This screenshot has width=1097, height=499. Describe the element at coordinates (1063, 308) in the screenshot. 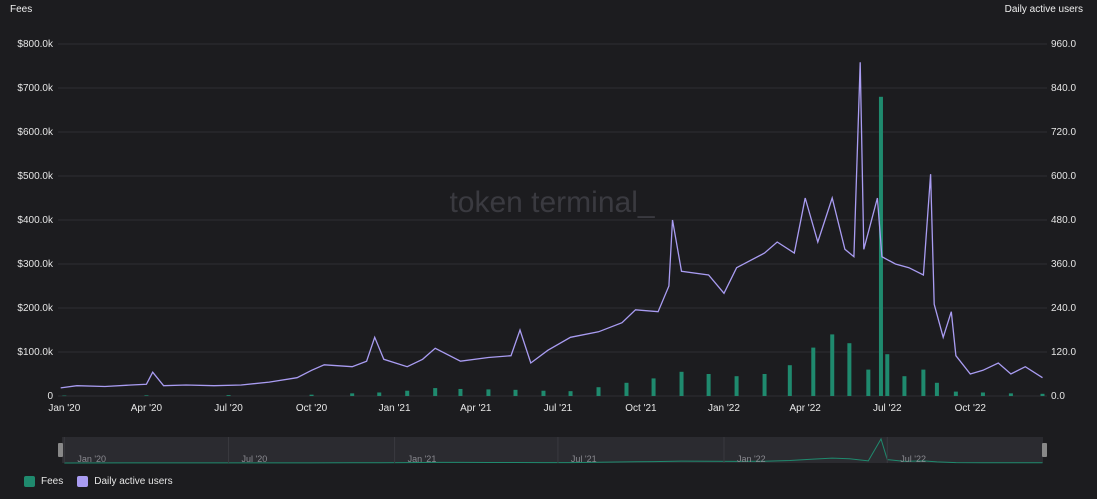

I see `right-tick-label-2: 240.0` at that location.